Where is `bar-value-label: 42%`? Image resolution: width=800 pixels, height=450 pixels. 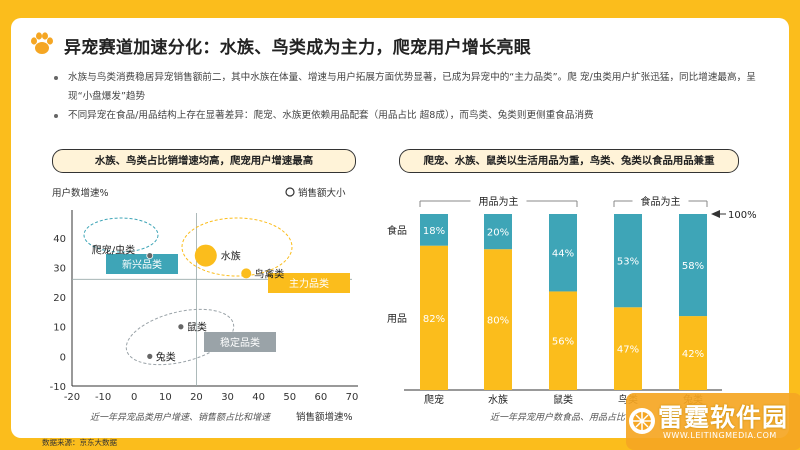 bar-value-label: 42% is located at coordinates (693, 354).